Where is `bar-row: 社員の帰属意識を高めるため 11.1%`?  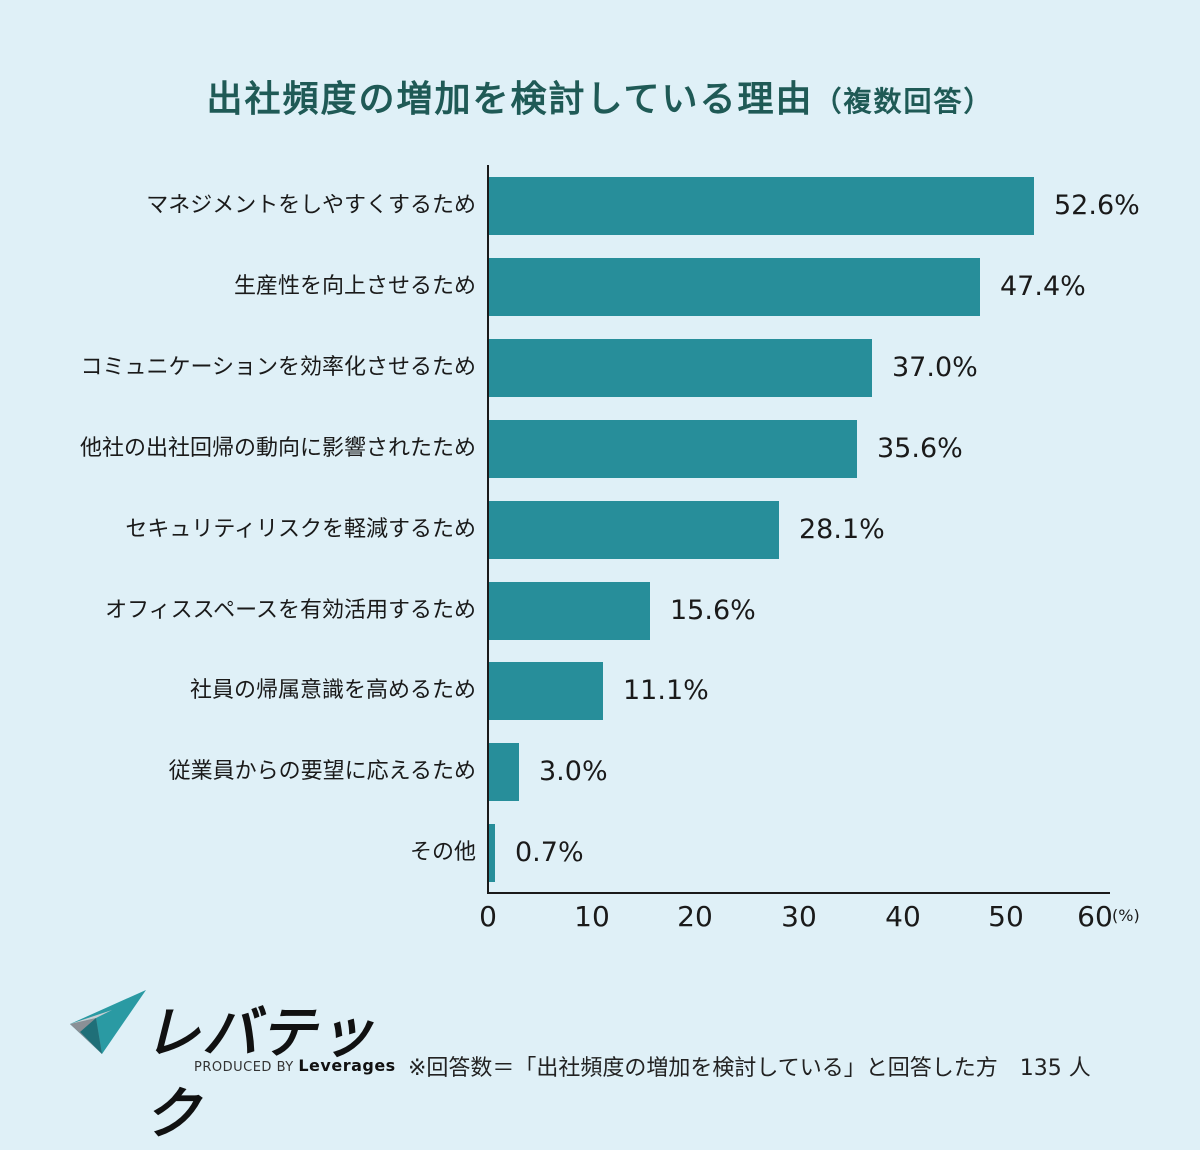
bar-row: 社員の帰属意識を高めるため 11.1% is located at coordinates (600, 691).